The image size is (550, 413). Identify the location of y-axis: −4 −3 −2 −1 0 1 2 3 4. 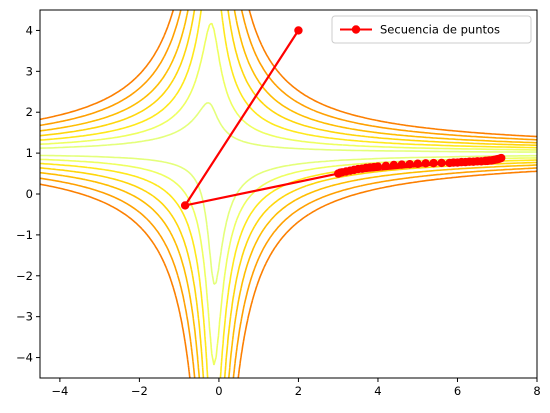
(28, 194).